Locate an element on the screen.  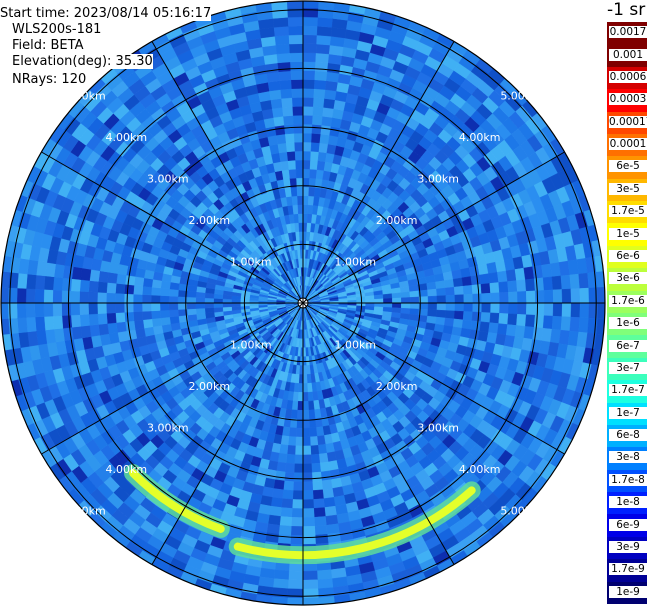
colorbar-label: 1.7e-9 is located at coordinates (628, 569).